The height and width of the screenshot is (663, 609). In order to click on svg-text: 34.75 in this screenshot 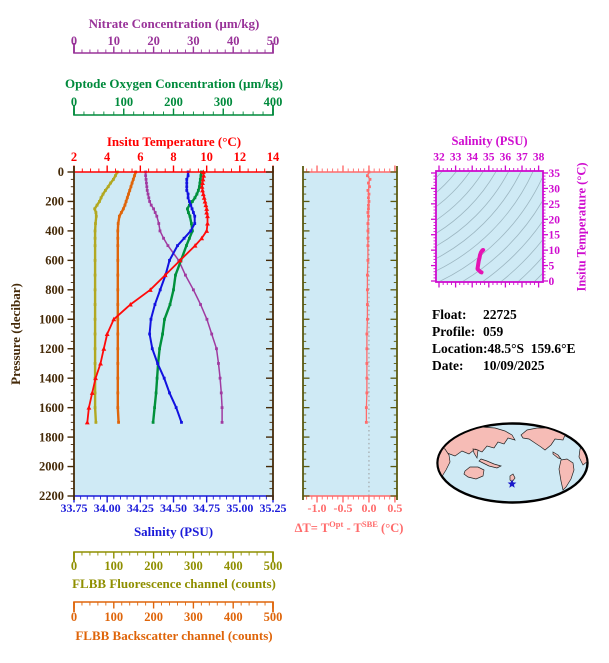, I will do `click(206, 508)`.